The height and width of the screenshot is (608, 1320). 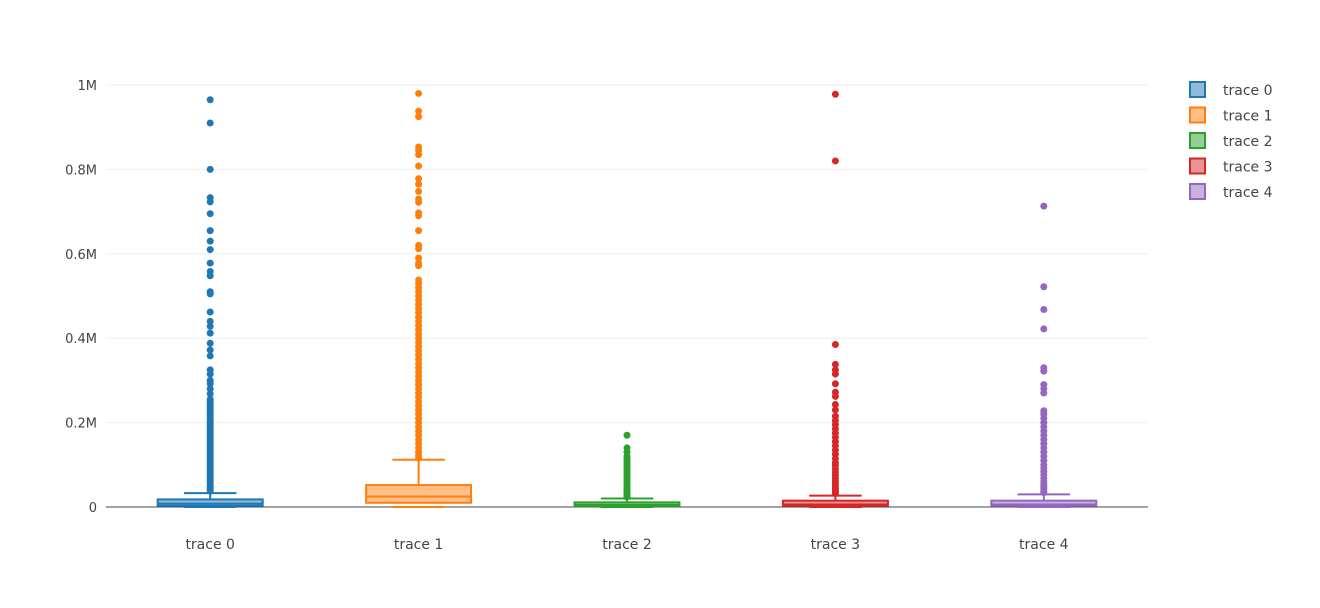 I want to click on legend-item-trace-3: trace 3, so click(x=1231, y=166).